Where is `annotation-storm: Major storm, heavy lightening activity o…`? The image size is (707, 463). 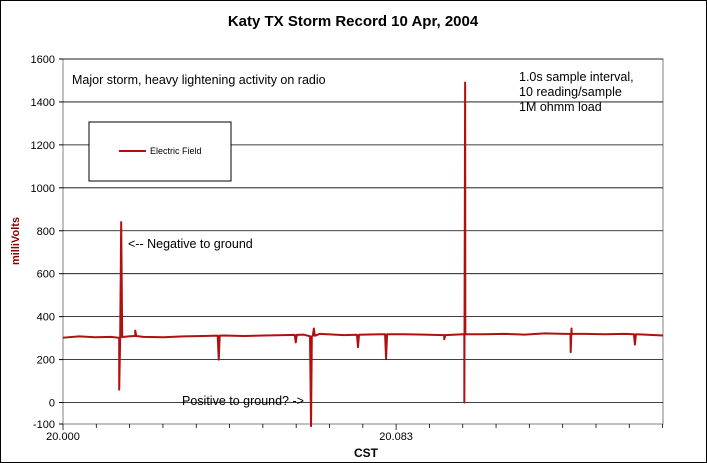
annotation-storm: Major storm, heavy lightening activity o… is located at coordinates (199, 80).